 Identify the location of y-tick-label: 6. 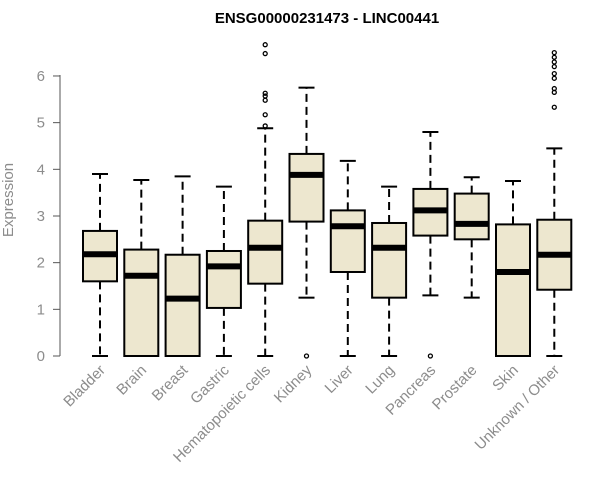
(41, 76).